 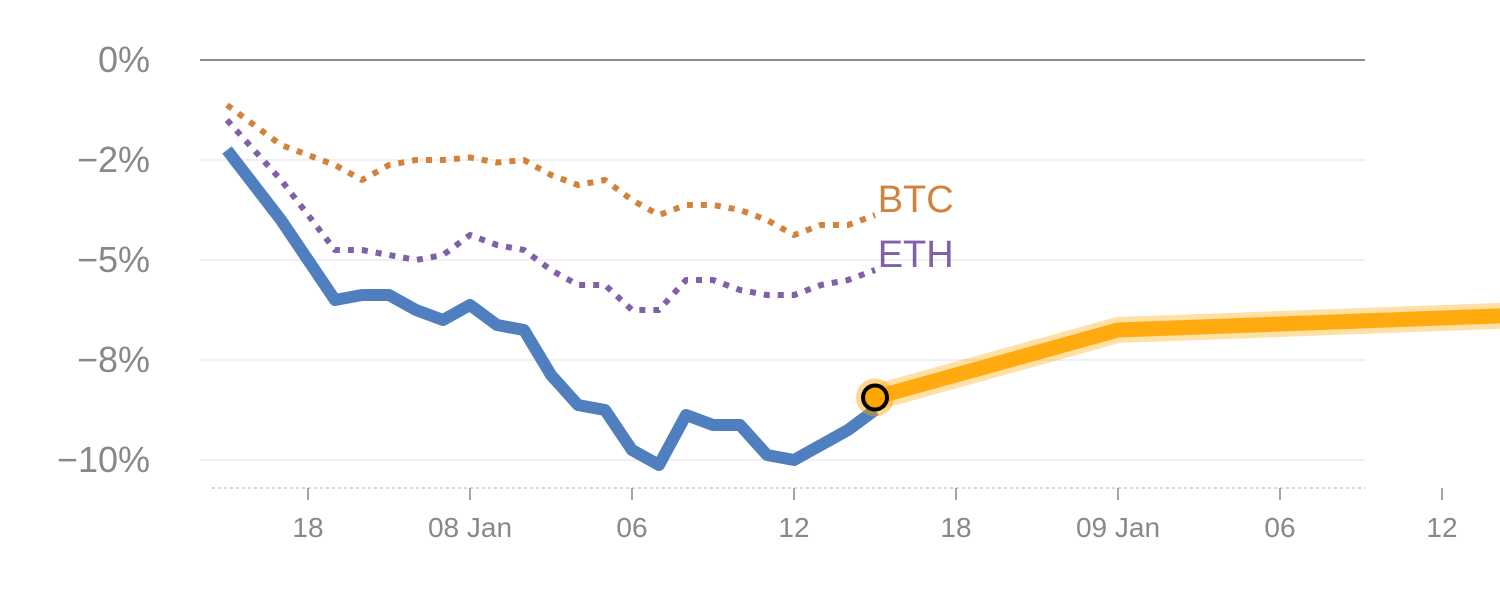 I want to click on x-tick-label: 08 Jan, so click(x=470, y=527).